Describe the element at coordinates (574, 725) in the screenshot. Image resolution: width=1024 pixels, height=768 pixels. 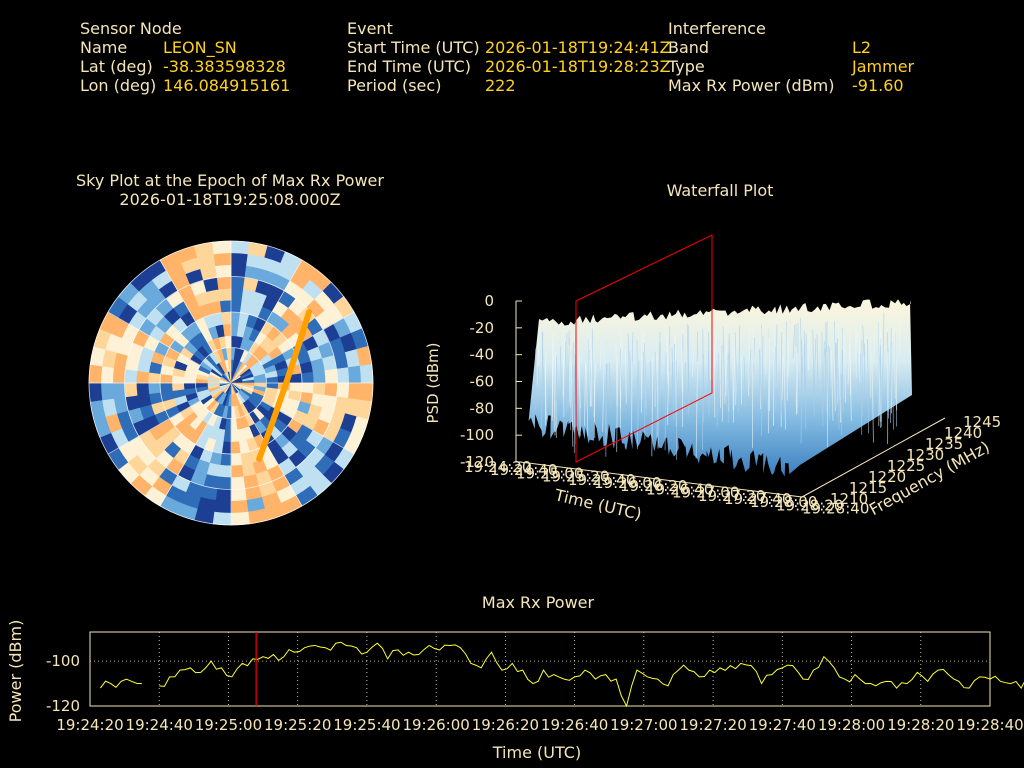
I see `power-x-tick-label: 19:26:40` at that location.